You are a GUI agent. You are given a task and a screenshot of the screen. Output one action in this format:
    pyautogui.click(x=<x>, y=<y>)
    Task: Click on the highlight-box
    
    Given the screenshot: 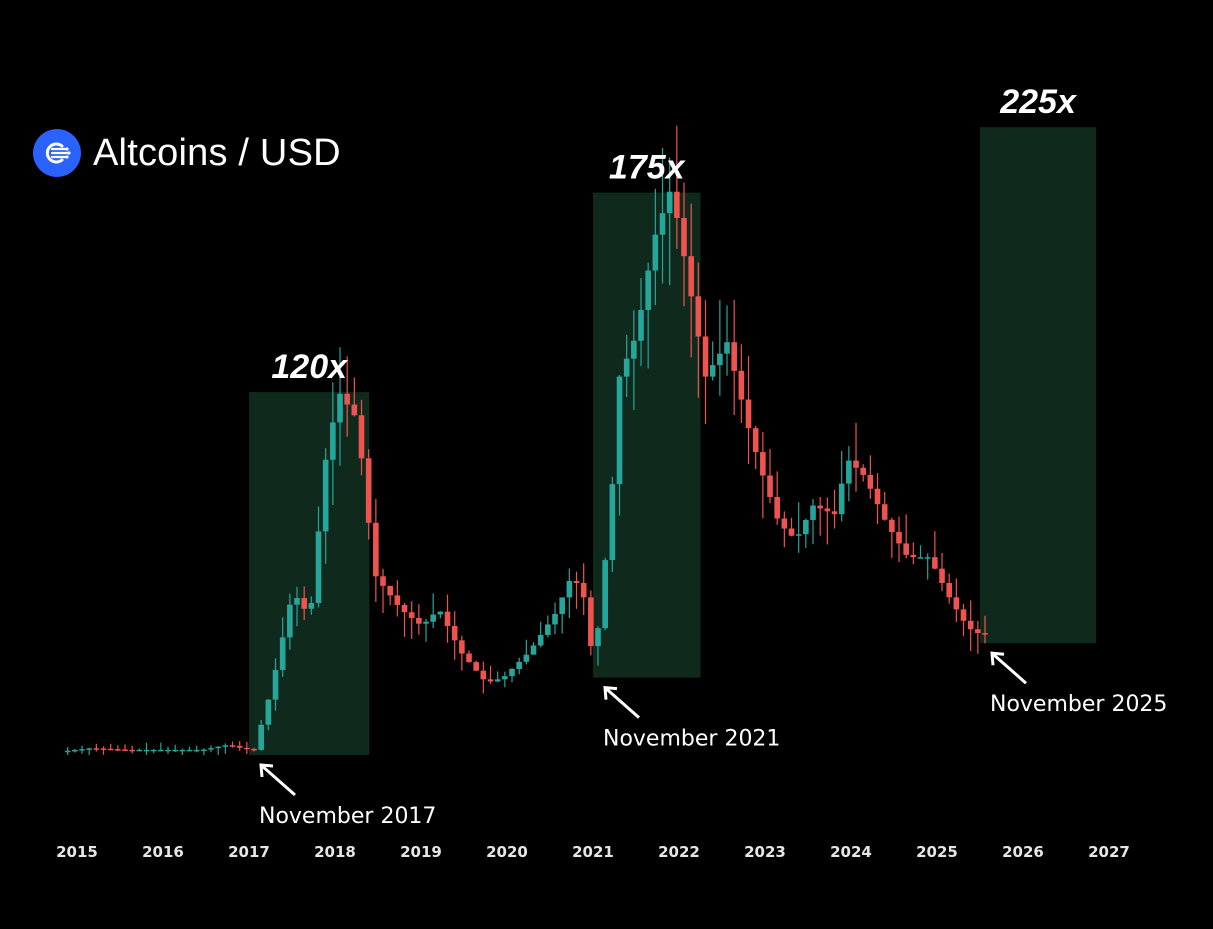 What is the action you would take?
    pyautogui.click(x=309, y=573)
    